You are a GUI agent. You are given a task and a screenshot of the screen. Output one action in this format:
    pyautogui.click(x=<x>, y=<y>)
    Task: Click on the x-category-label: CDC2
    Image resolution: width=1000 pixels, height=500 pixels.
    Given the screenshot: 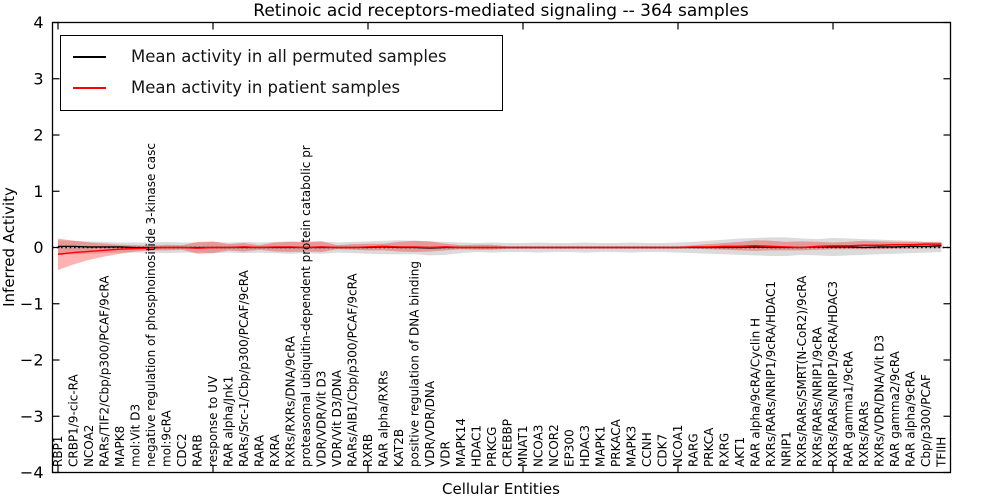 What is the action you would take?
    pyautogui.click(x=182, y=450)
    